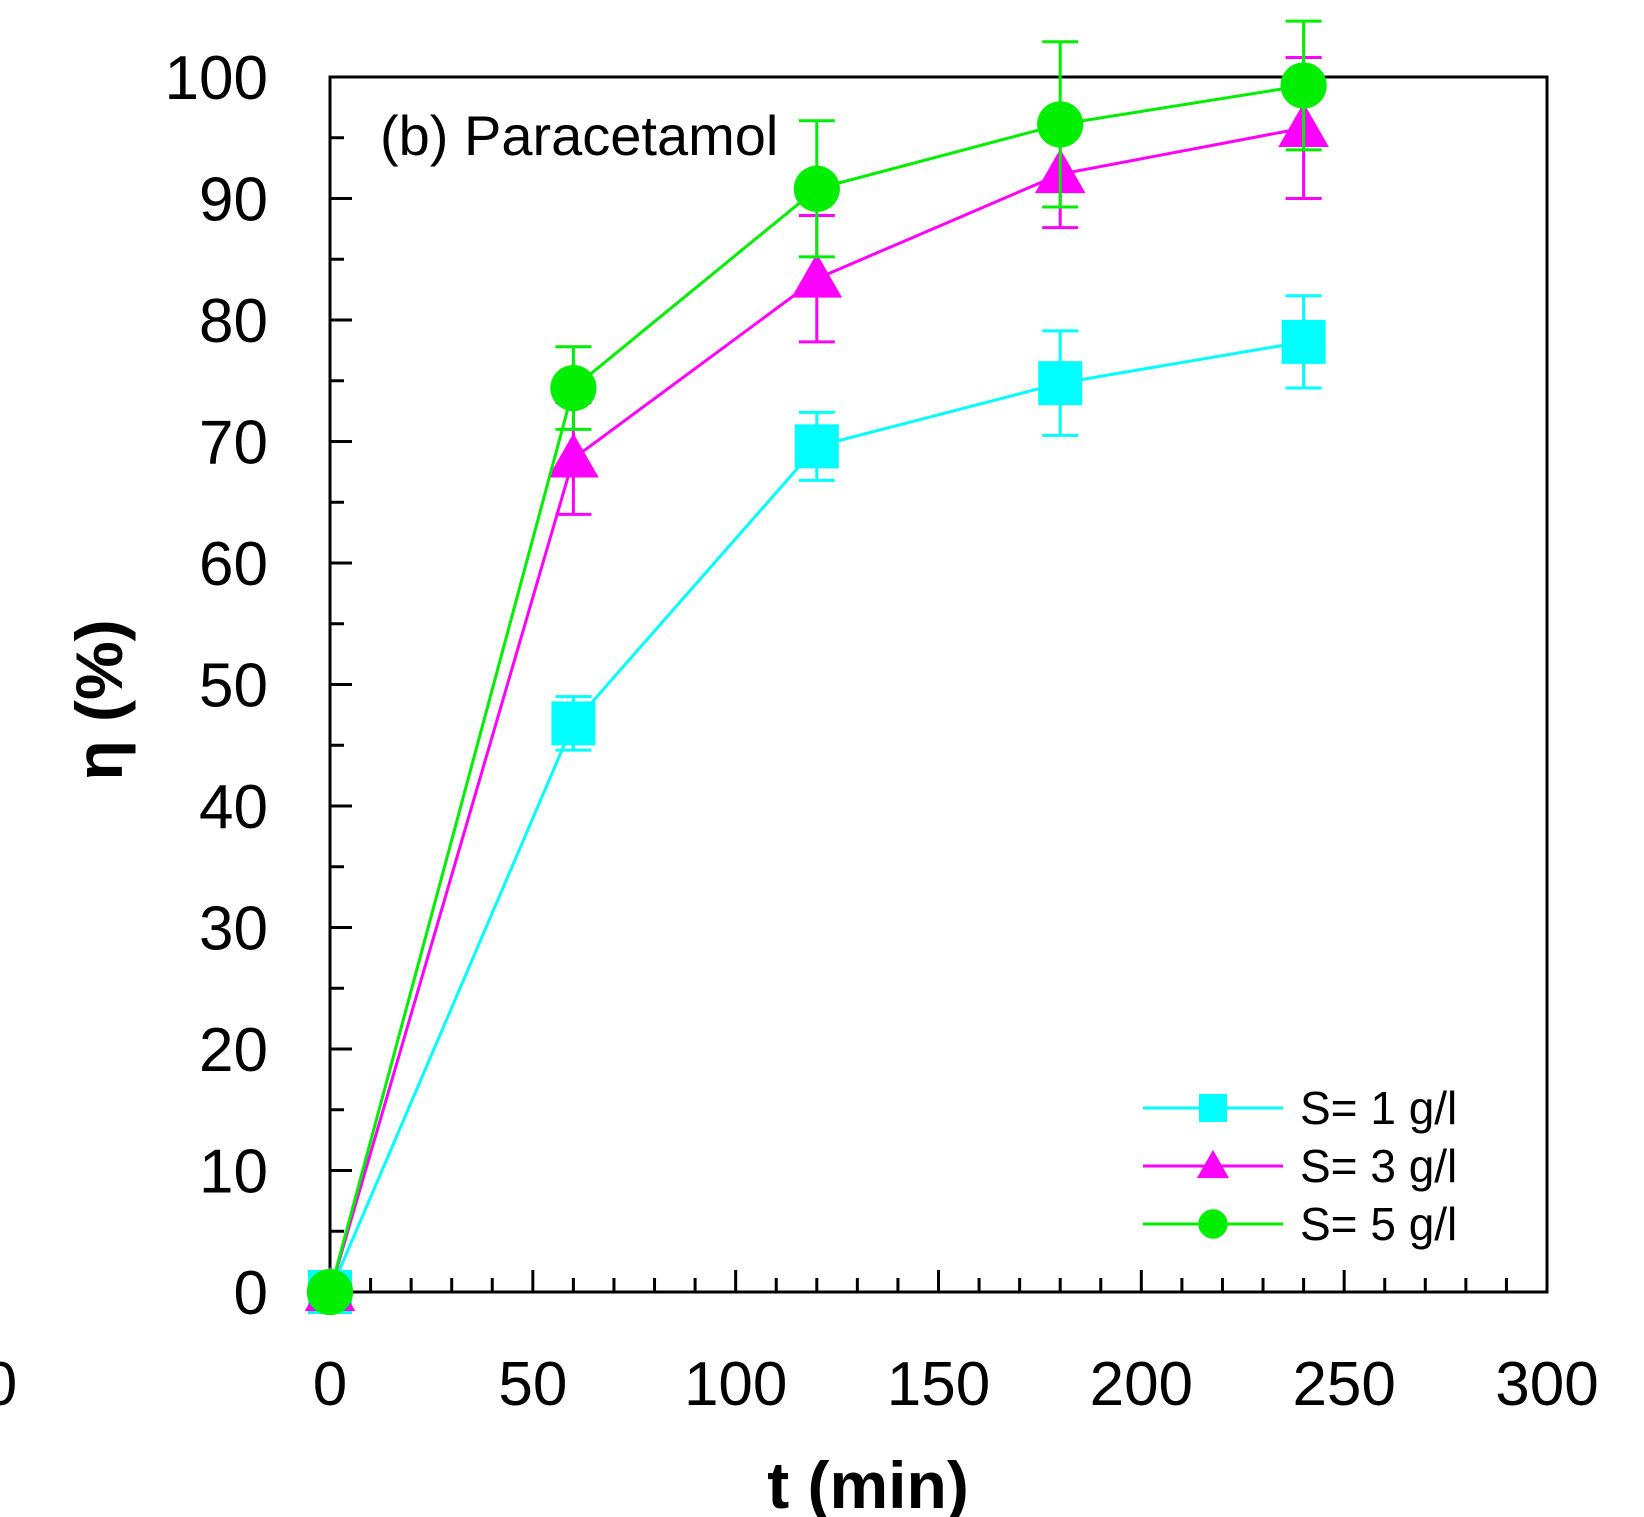 The height and width of the screenshot is (1517, 1644). What do you see at coordinates (251, 1293) in the screenshot?
I see `y-tick-label: 0` at bounding box center [251, 1293].